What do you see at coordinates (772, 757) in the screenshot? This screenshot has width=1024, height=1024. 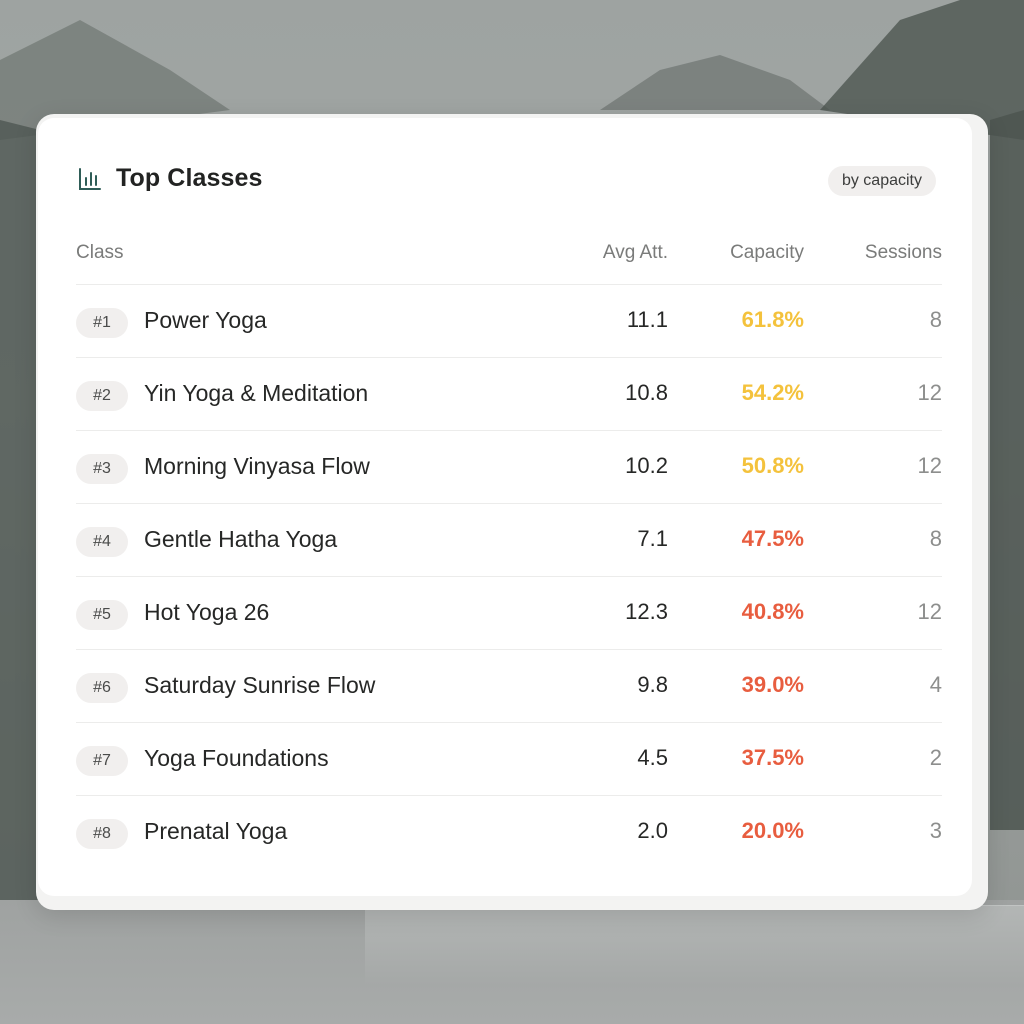 I see `capacity-value: 37.5%` at bounding box center [772, 757].